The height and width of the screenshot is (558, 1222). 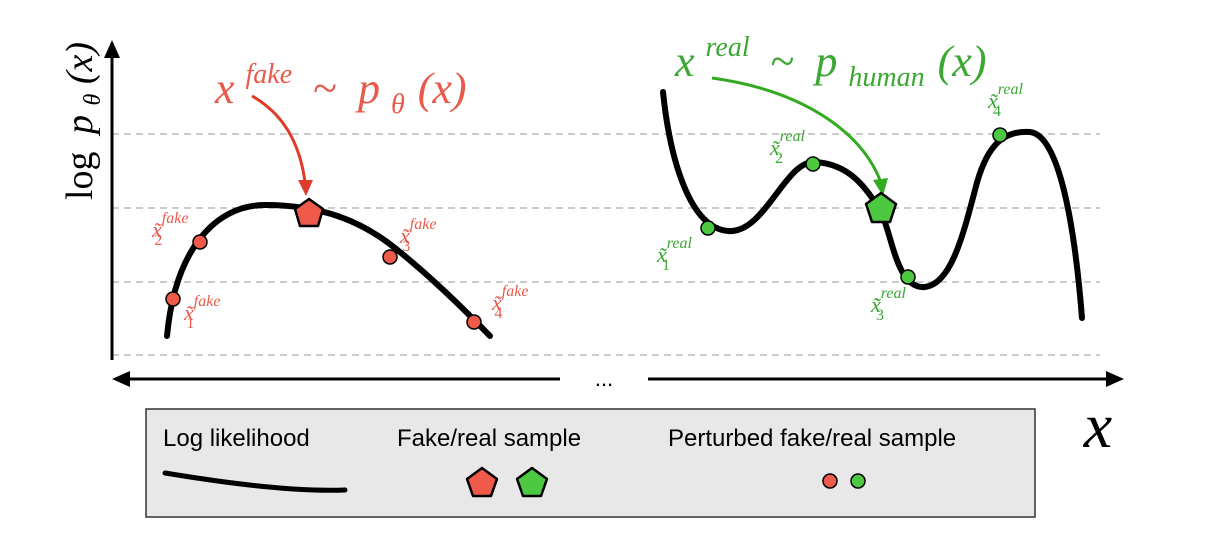 I want to click on fake-formula-arg: (x), so click(x=442, y=88).